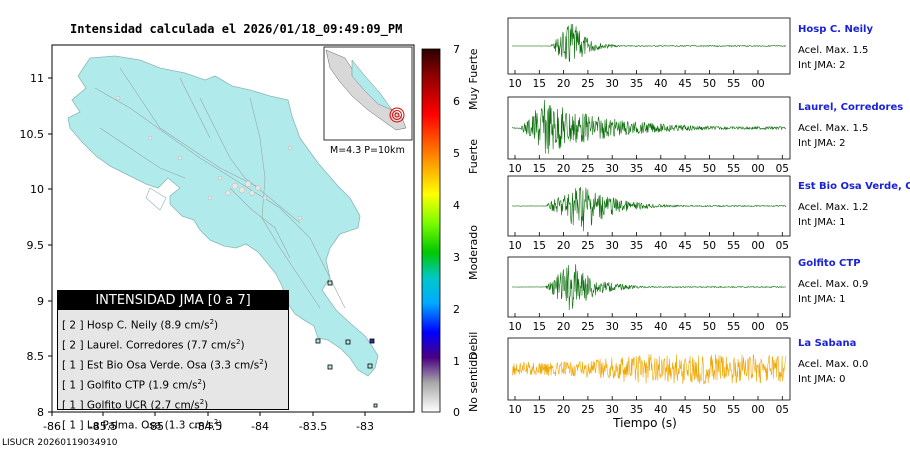 This screenshot has height=460, width=910. What do you see at coordinates (40, 301) in the screenshot?
I see `map-y-tick: 9` at bounding box center [40, 301].